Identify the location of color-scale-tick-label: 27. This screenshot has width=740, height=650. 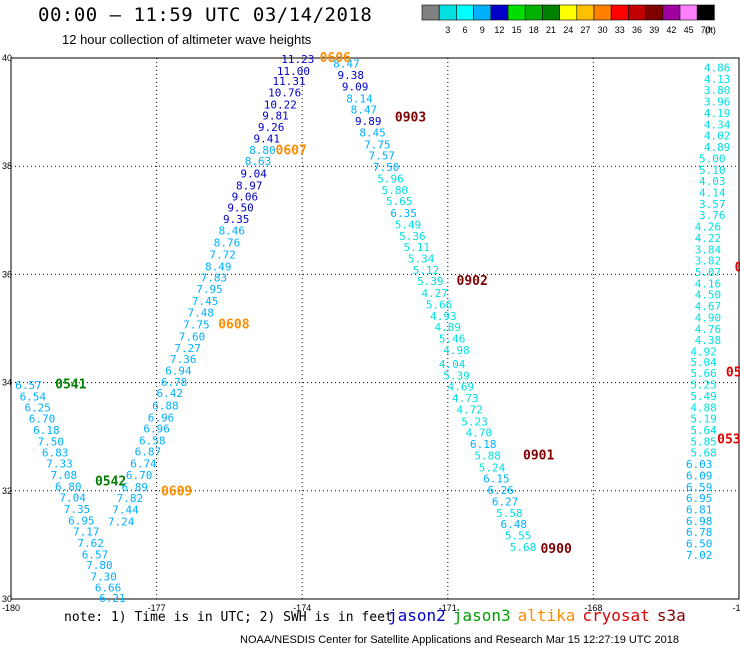
(585, 30).